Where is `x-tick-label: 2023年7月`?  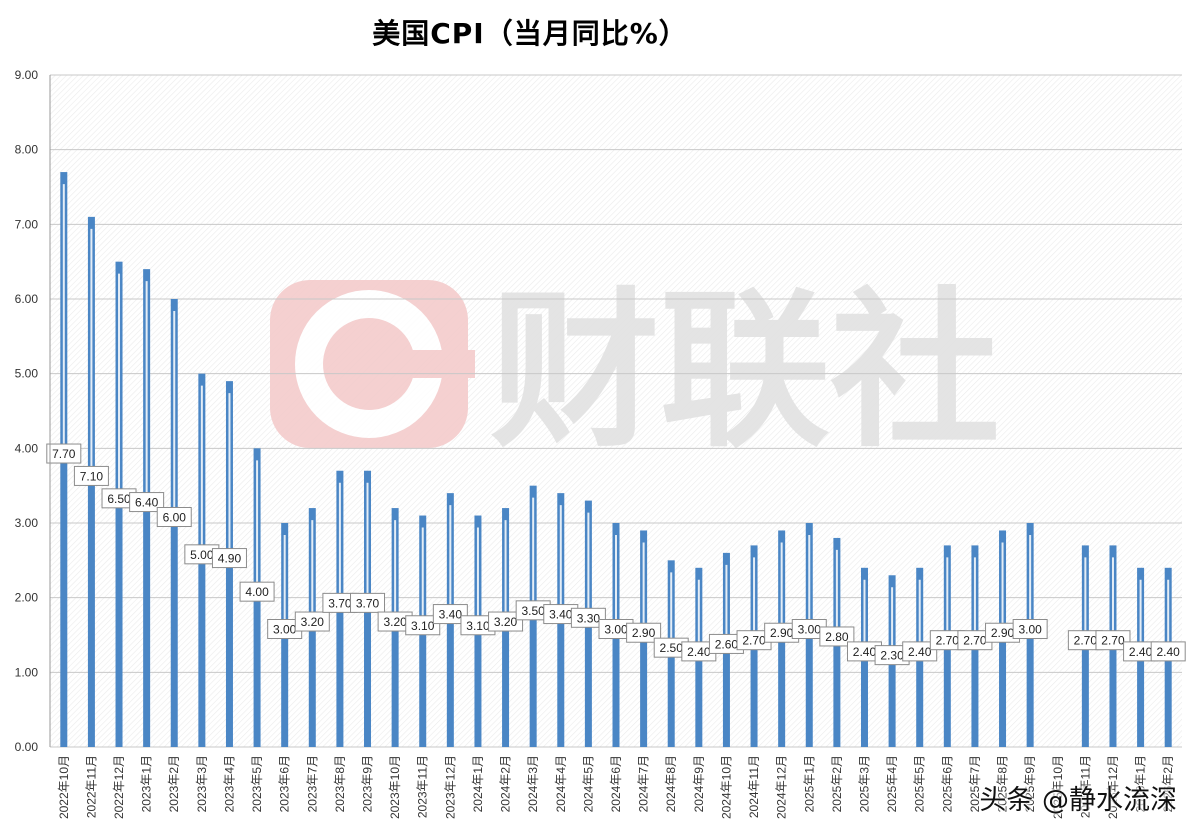 x-tick-label: 2023年7月 is located at coordinates (312, 783).